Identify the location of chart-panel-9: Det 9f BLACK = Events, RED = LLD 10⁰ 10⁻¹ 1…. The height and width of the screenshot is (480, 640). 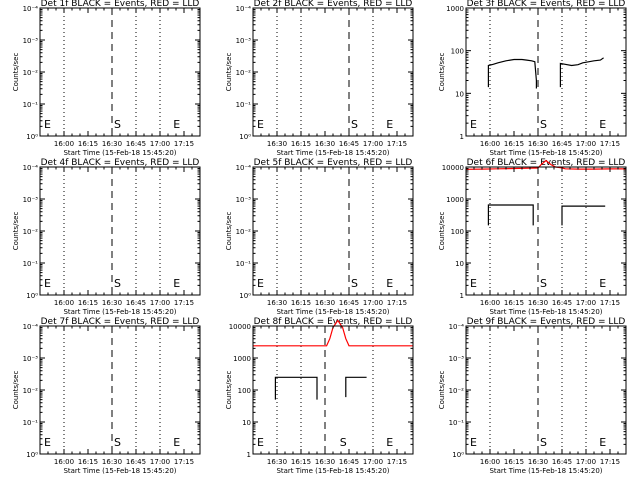
(532, 396).